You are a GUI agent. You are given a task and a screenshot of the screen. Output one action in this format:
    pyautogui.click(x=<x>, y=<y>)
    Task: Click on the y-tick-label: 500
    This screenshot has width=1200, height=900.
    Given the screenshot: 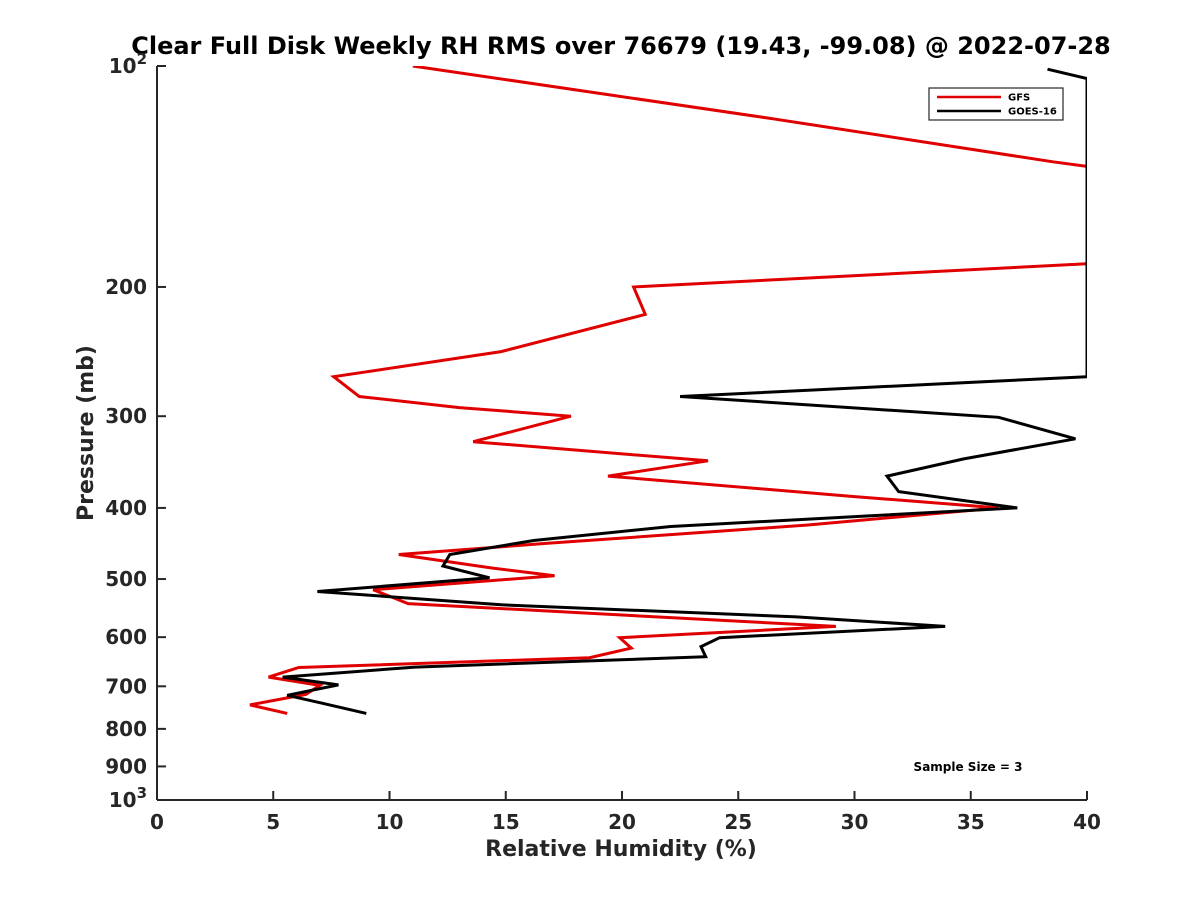 What is the action you would take?
    pyautogui.click(x=126, y=579)
    